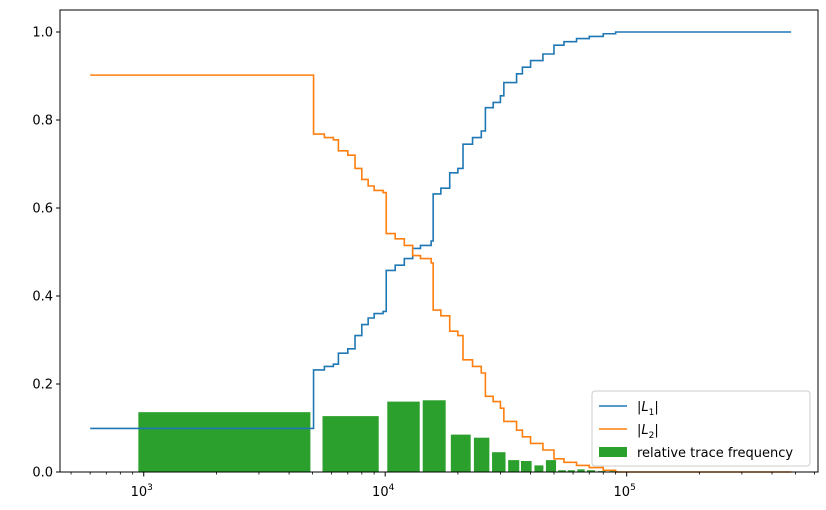 The width and height of the screenshot is (826, 510). What do you see at coordinates (42, 121) in the screenshot?
I see `y-tick-label-4: 0.8` at bounding box center [42, 121].